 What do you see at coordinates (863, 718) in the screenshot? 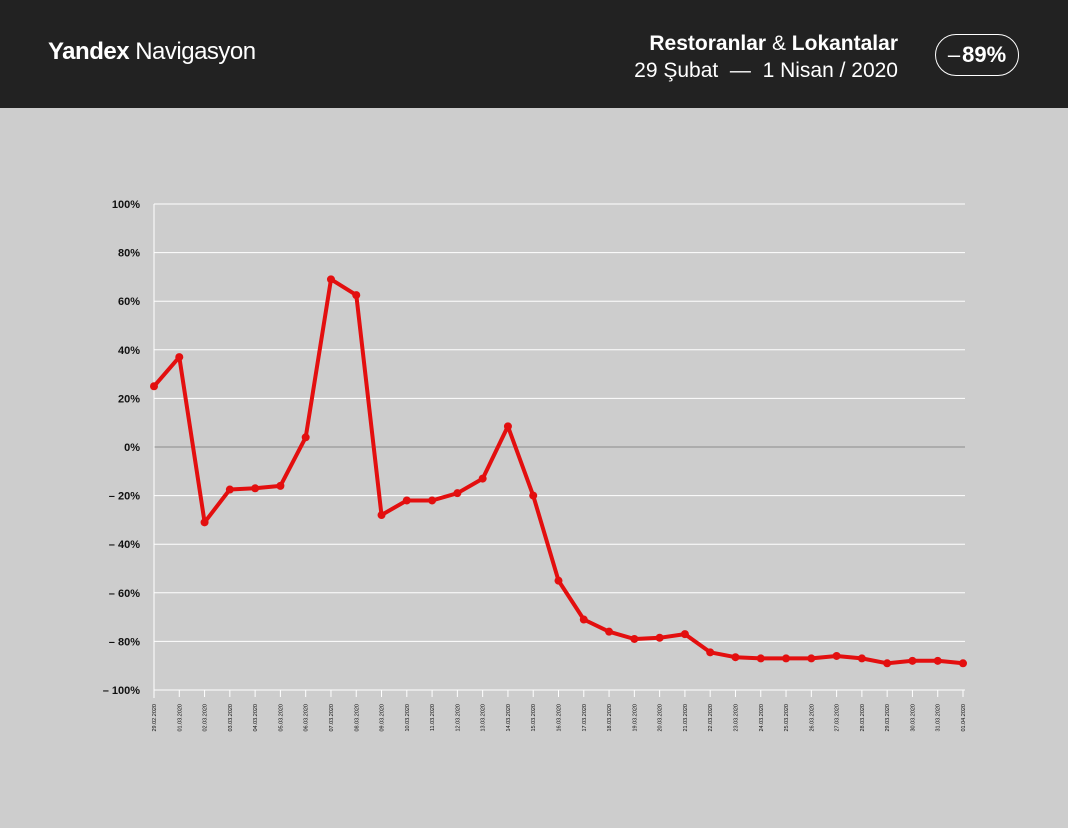
I see `x-tick-label: 28.03.2020` at bounding box center [863, 718].